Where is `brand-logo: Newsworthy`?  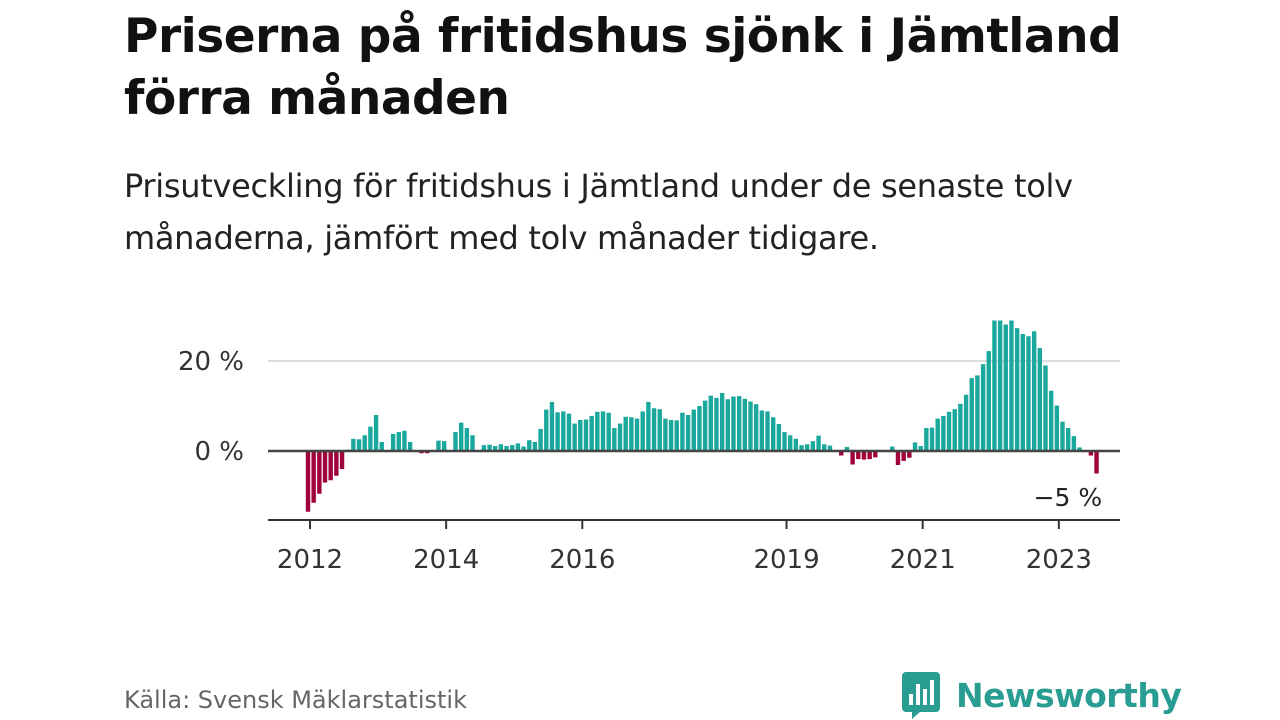
brand-logo: Newsworthy is located at coordinates (1041, 695).